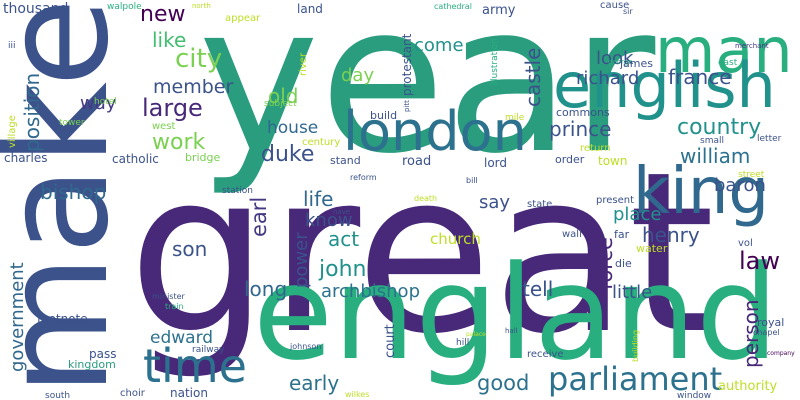  I want to click on word: english, so click(664, 85).